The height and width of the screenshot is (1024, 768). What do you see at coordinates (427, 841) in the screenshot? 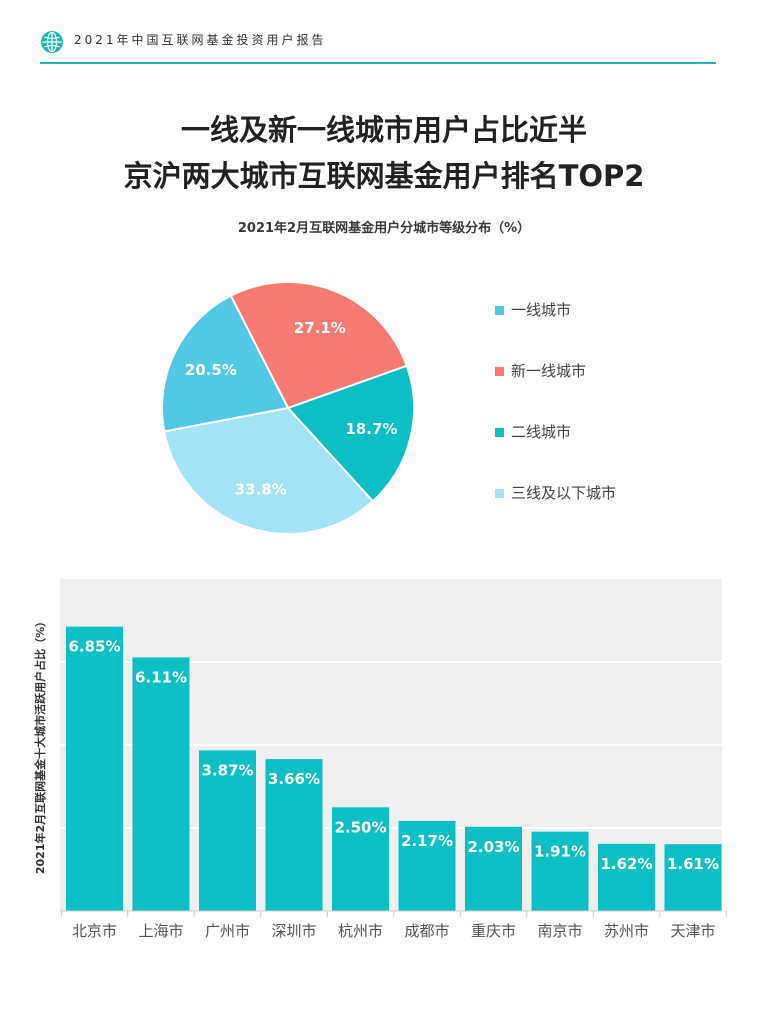
I see `bar-value-label: 2.17%` at bounding box center [427, 841].